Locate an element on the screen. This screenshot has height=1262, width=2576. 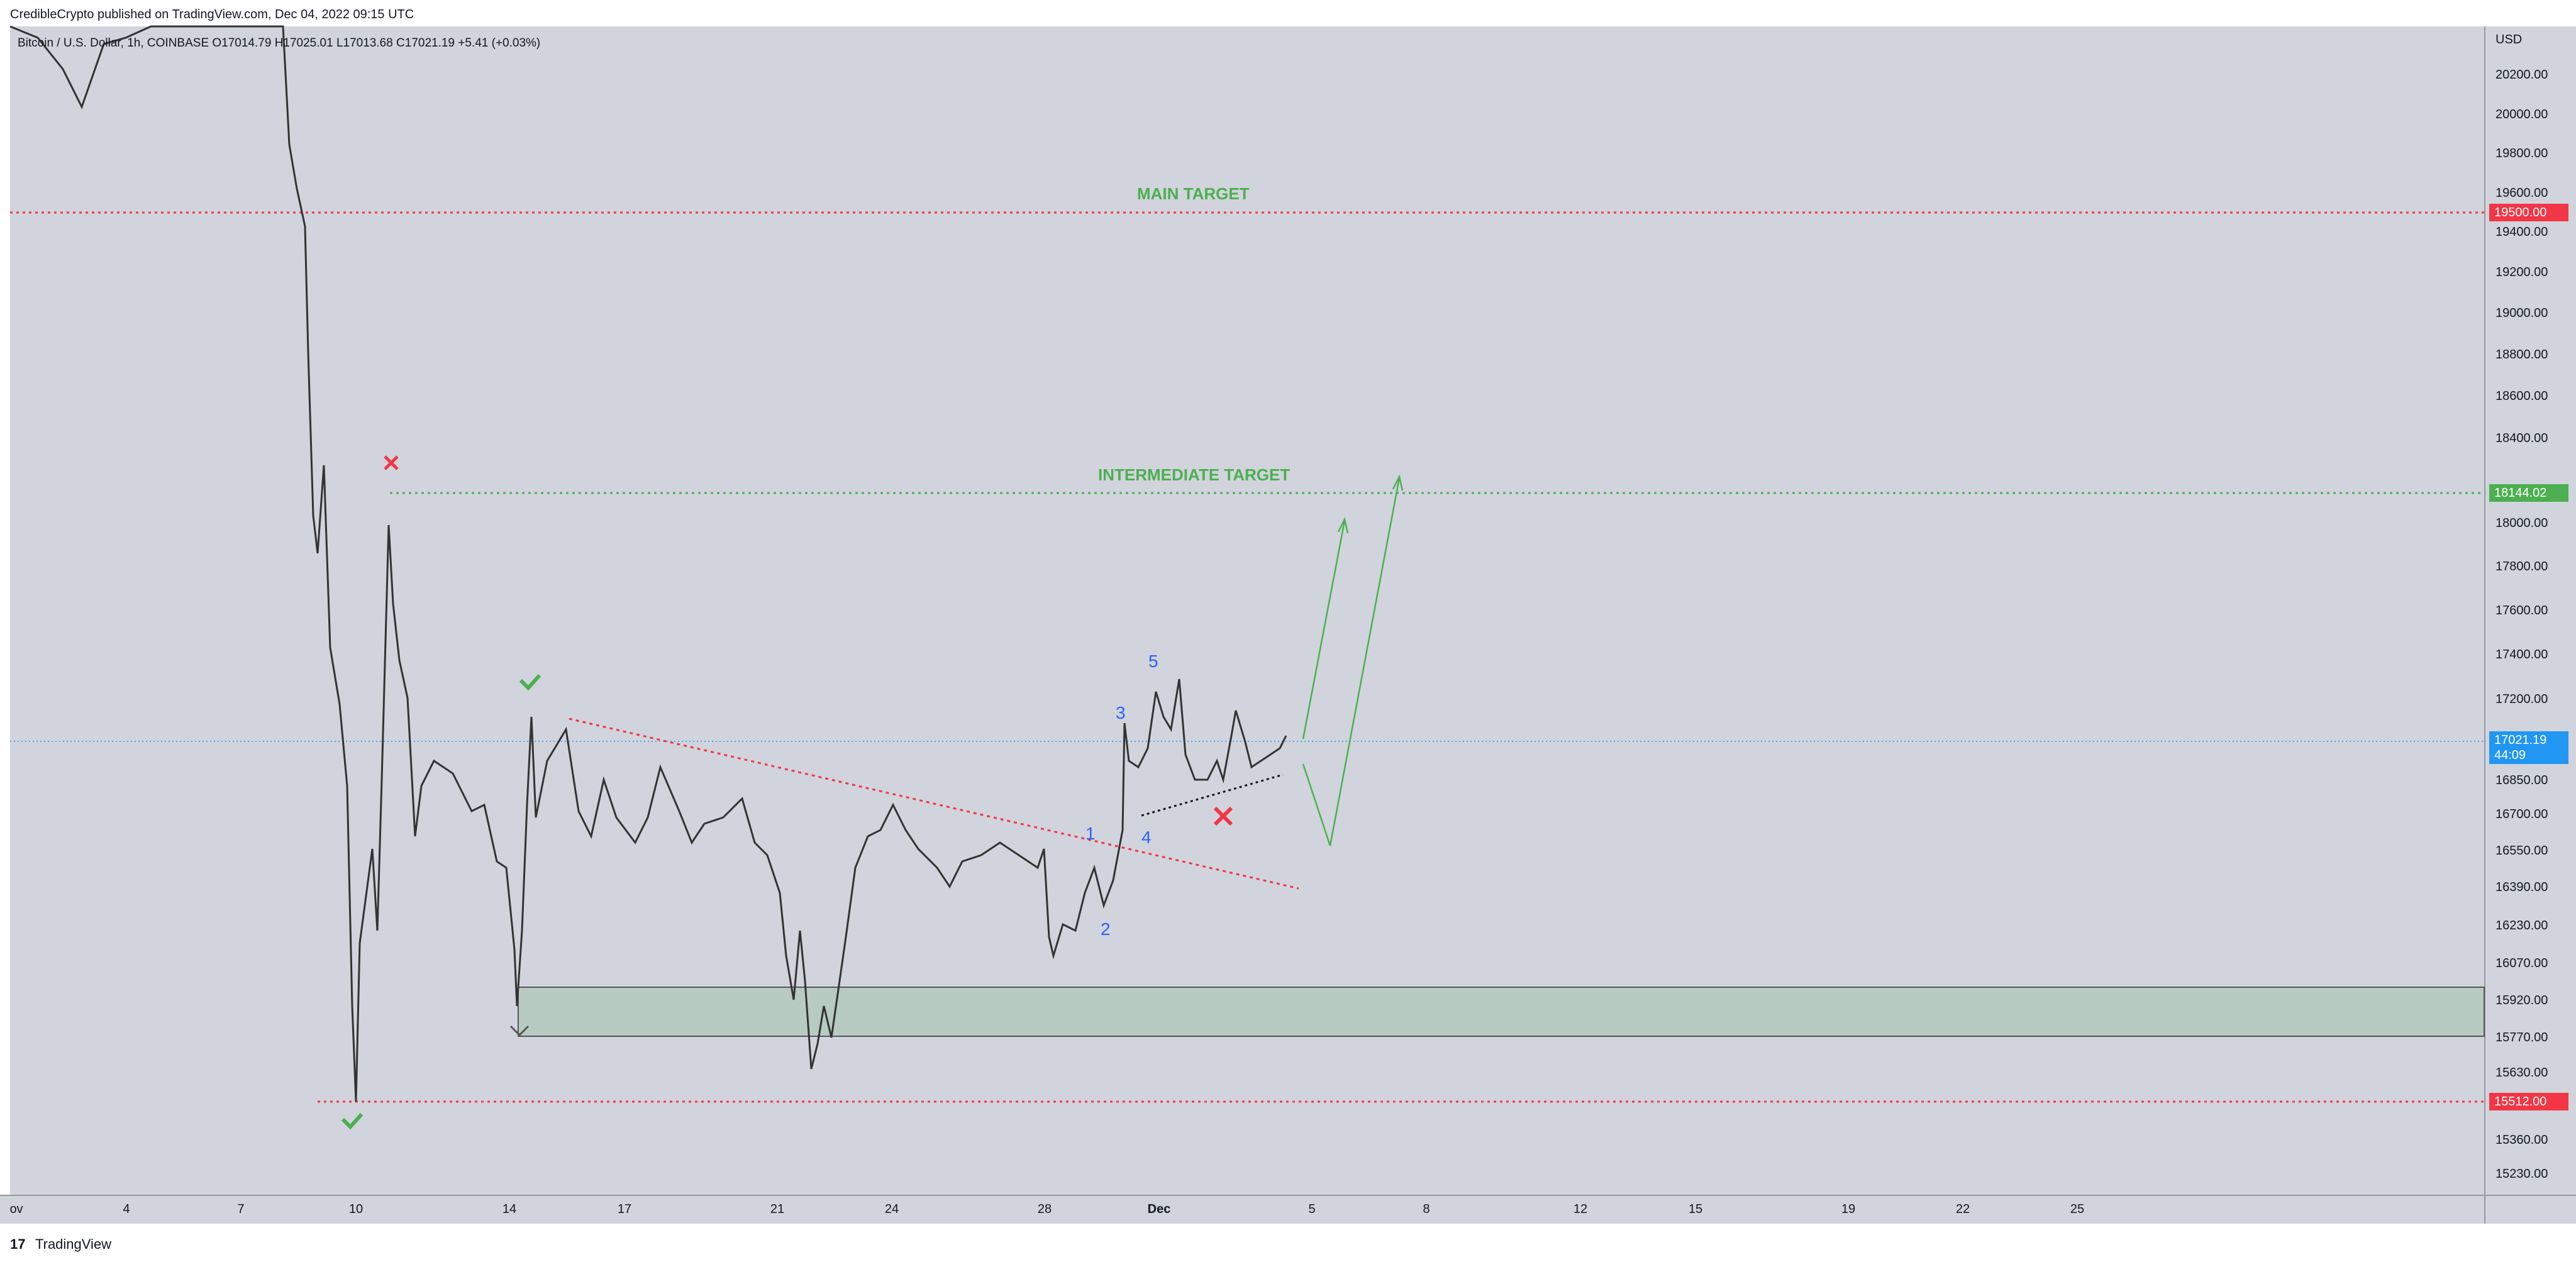
intermediate-target-price-tag: 18144.02 is located at coordinates (2528, 493).